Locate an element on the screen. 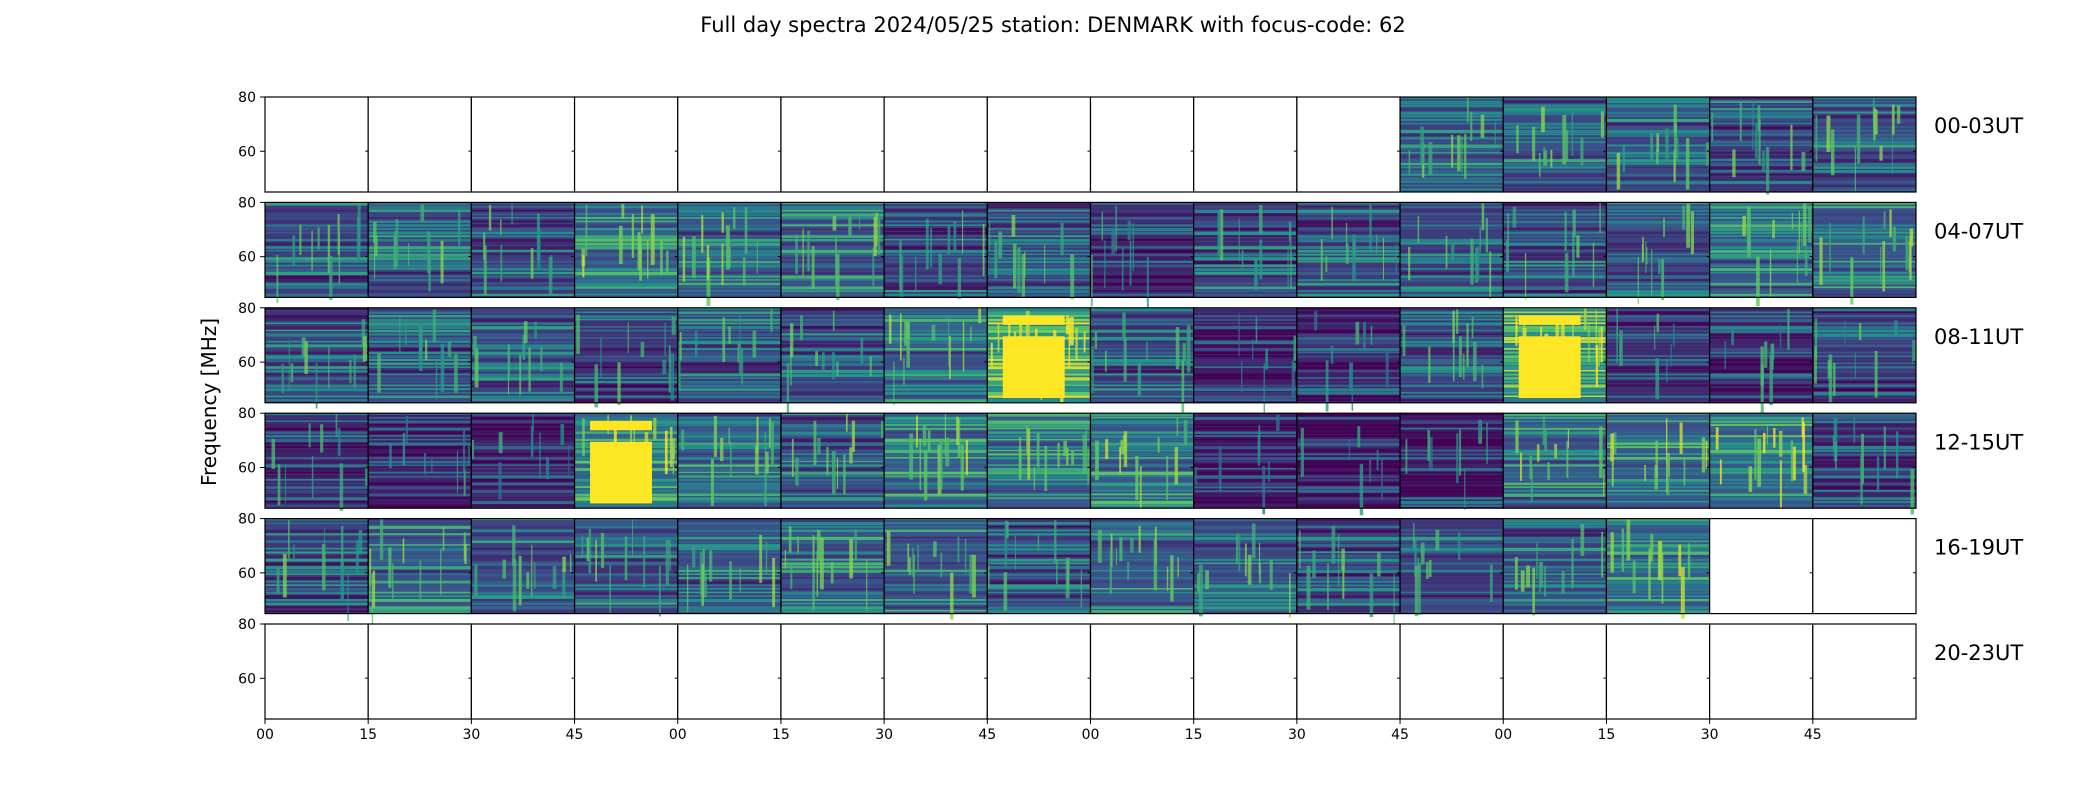 This screenshot has height=800, width=2100. spectra-row: 60 80 12-15UT is located at coordinates (1130, 461).